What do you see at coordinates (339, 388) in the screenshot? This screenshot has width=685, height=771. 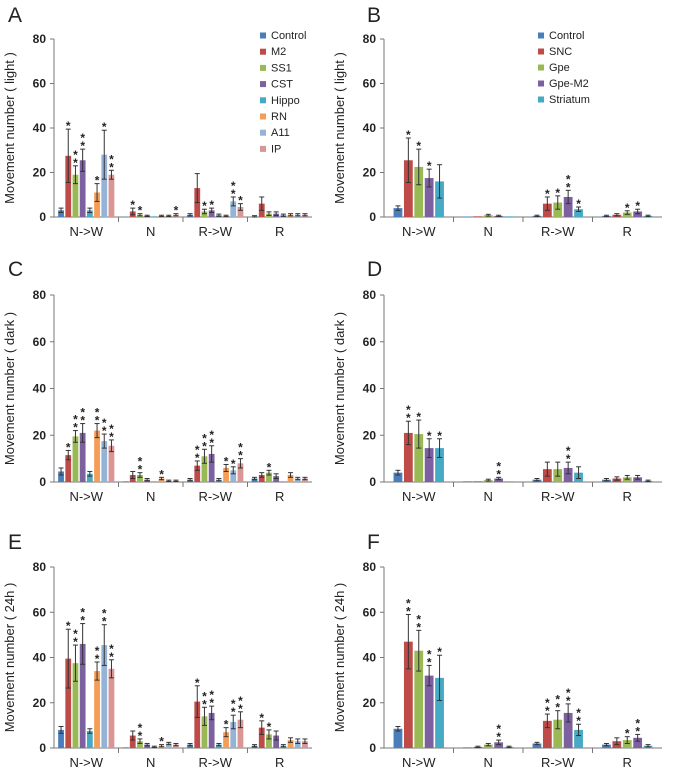 I see `y-axis-label: Movement number ( dark )` at bounding box center [339, 388].